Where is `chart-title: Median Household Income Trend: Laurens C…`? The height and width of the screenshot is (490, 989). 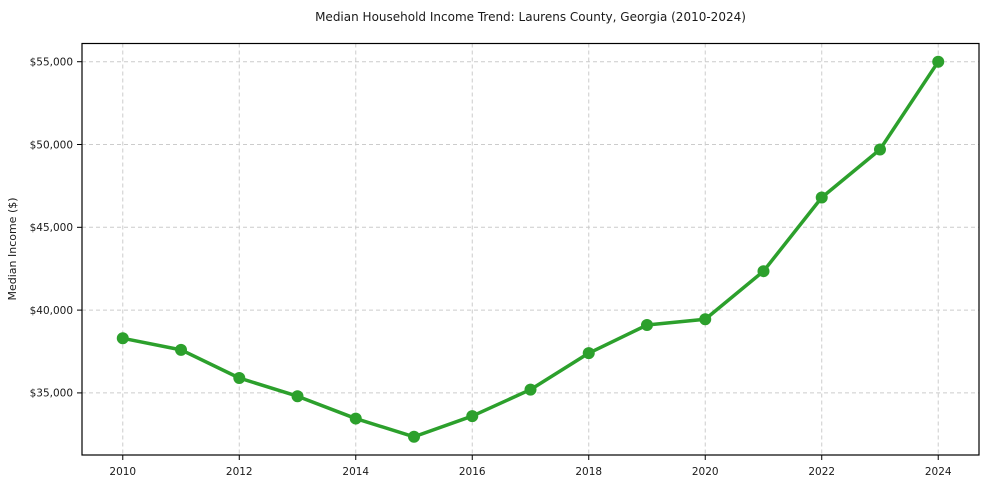
chart-title: Median Household Income Trend: Laurens C… is located at coordinates (530, 17).